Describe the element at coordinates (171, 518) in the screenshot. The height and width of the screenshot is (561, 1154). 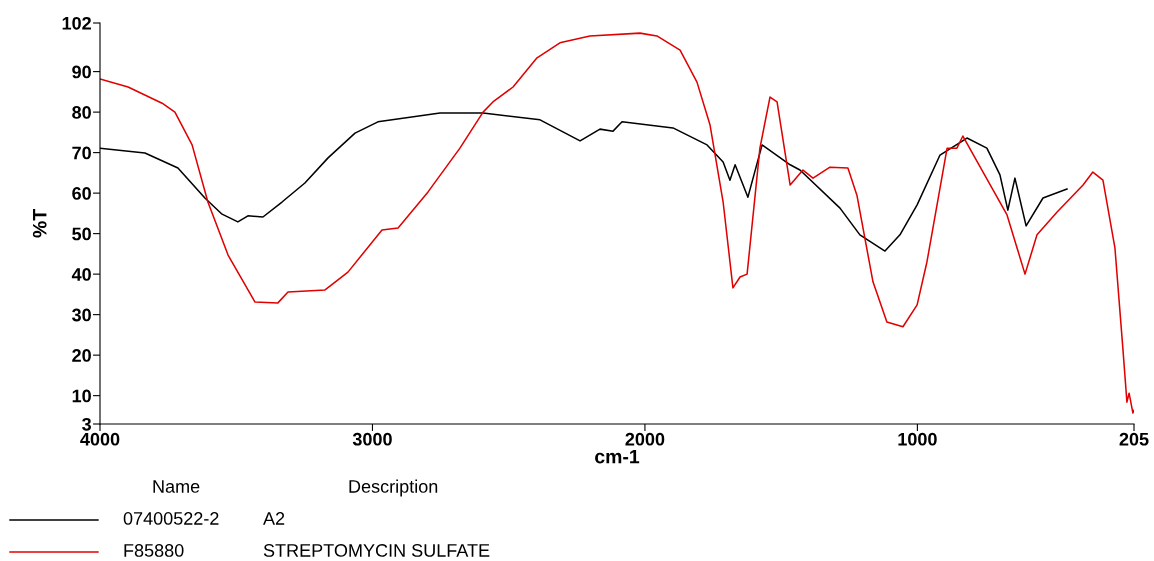
I see `legend-label: 07400522-2` at that location.